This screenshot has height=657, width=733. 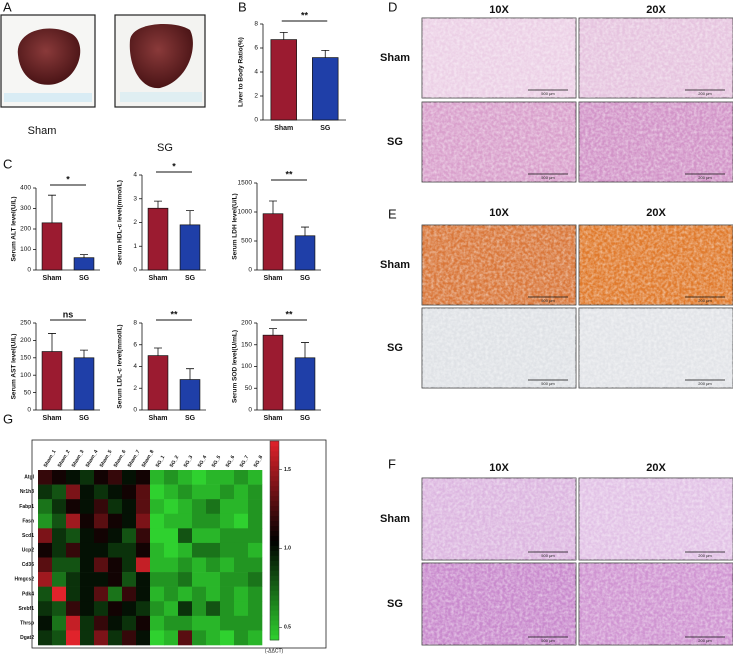 I want to click on row-label: Pdk4, so click(x=28, y=594).